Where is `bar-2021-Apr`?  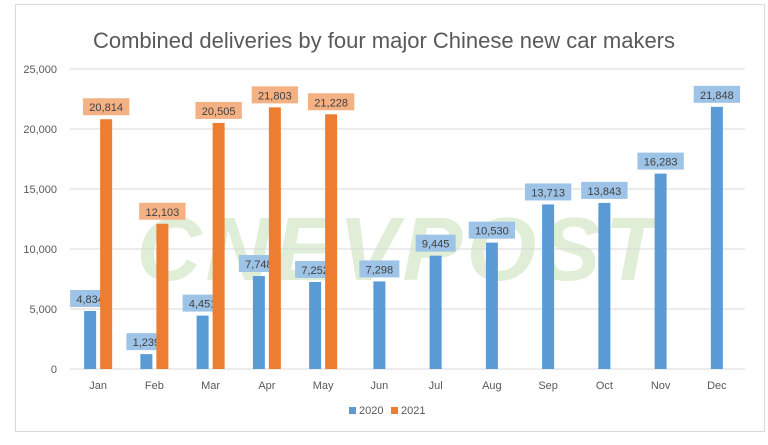 bar-2021-Apr is located at coordinates (274, 238).